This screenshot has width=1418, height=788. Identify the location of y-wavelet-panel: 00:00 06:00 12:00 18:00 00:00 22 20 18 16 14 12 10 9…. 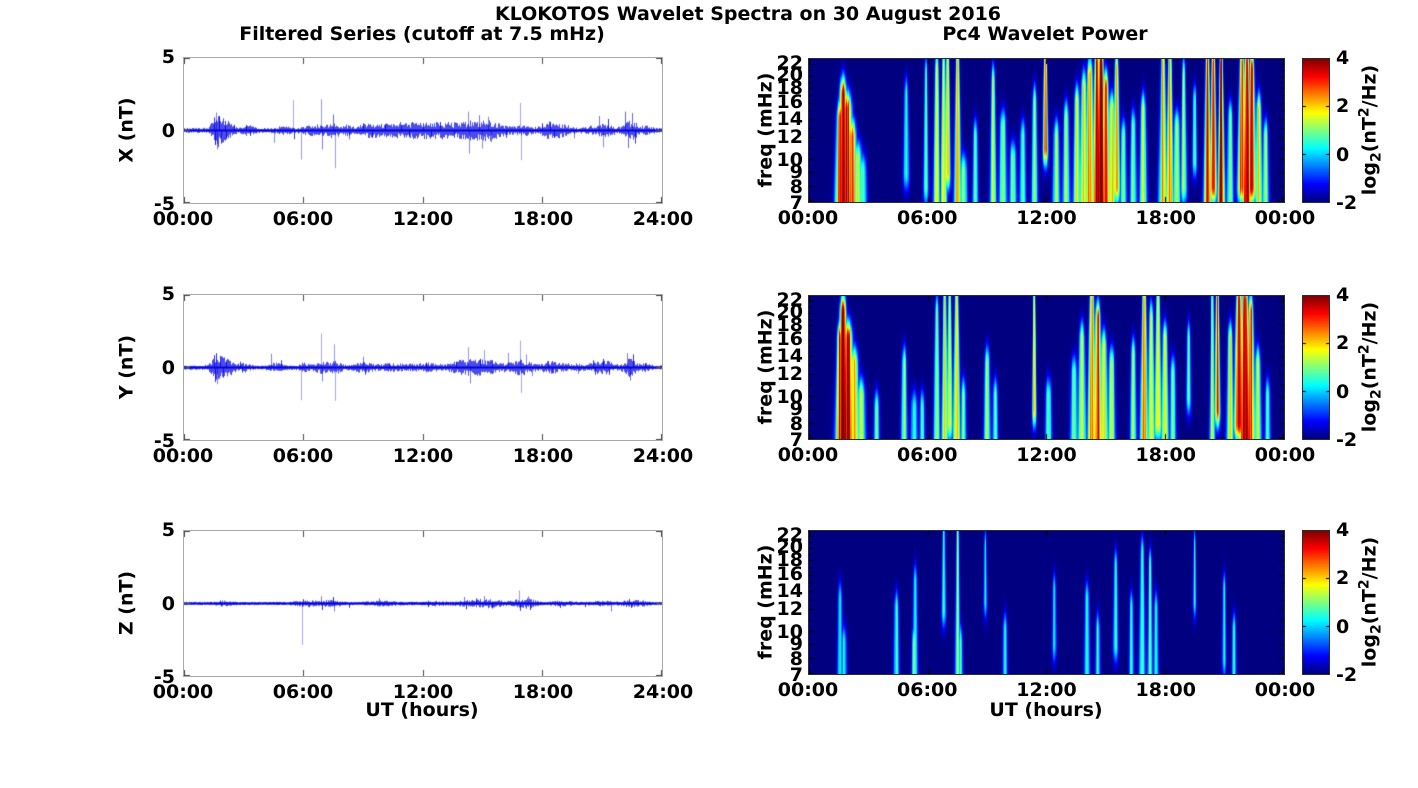
(1046, 378).